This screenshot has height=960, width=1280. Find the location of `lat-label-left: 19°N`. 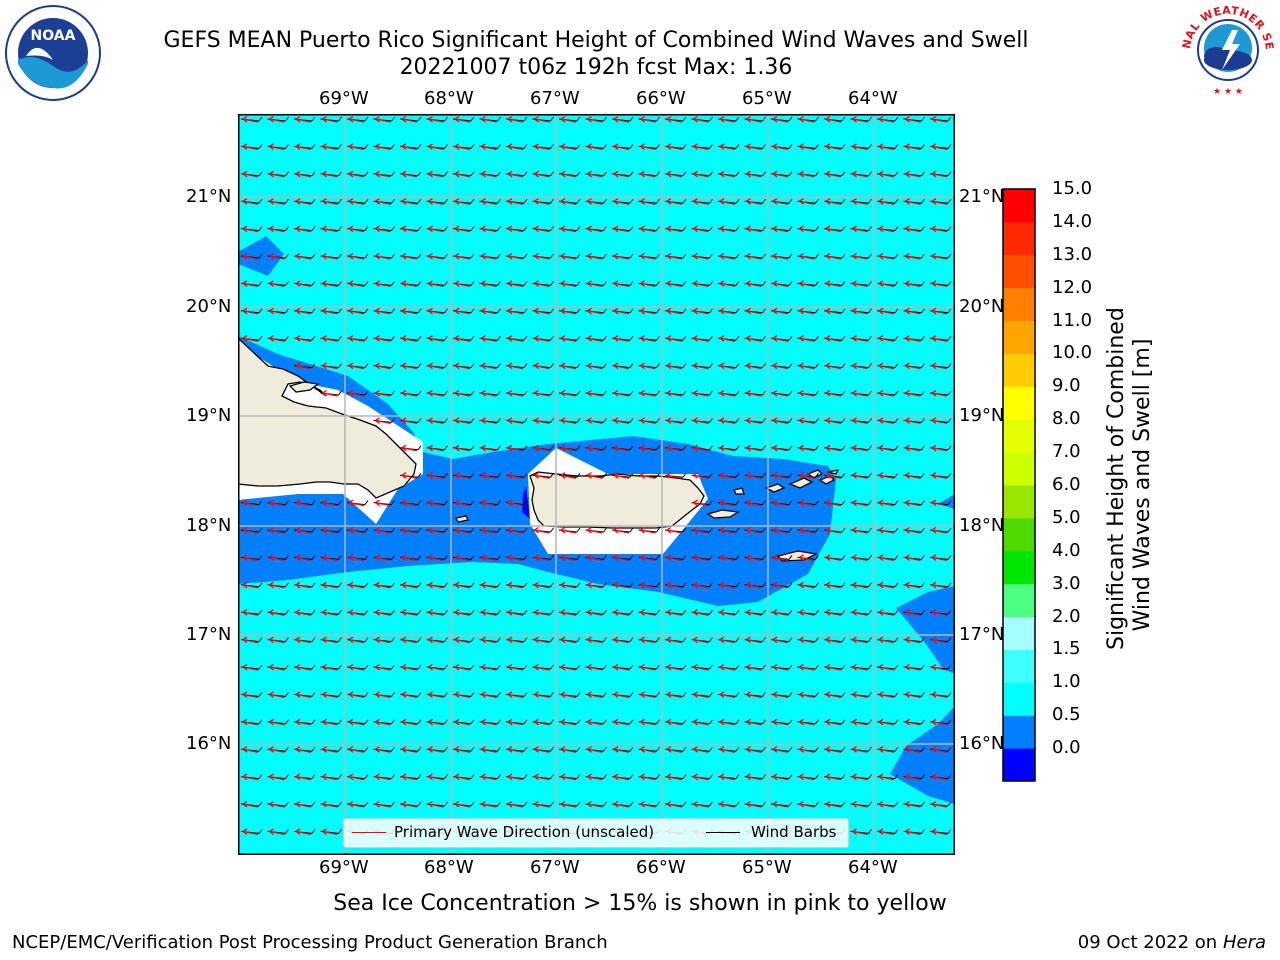

lat-label-left: 19°N is located at coordinates (209, 415).